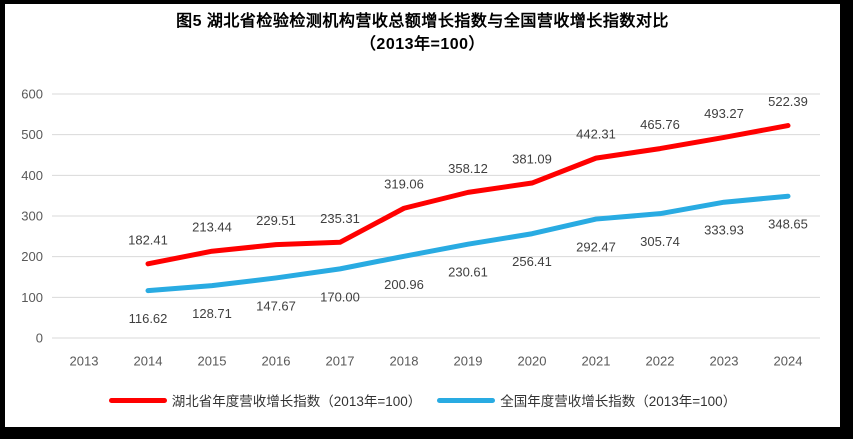 The height and width of the screenshot is (439, 853). I want to click on data-label: 319.06, so click(404, 184).